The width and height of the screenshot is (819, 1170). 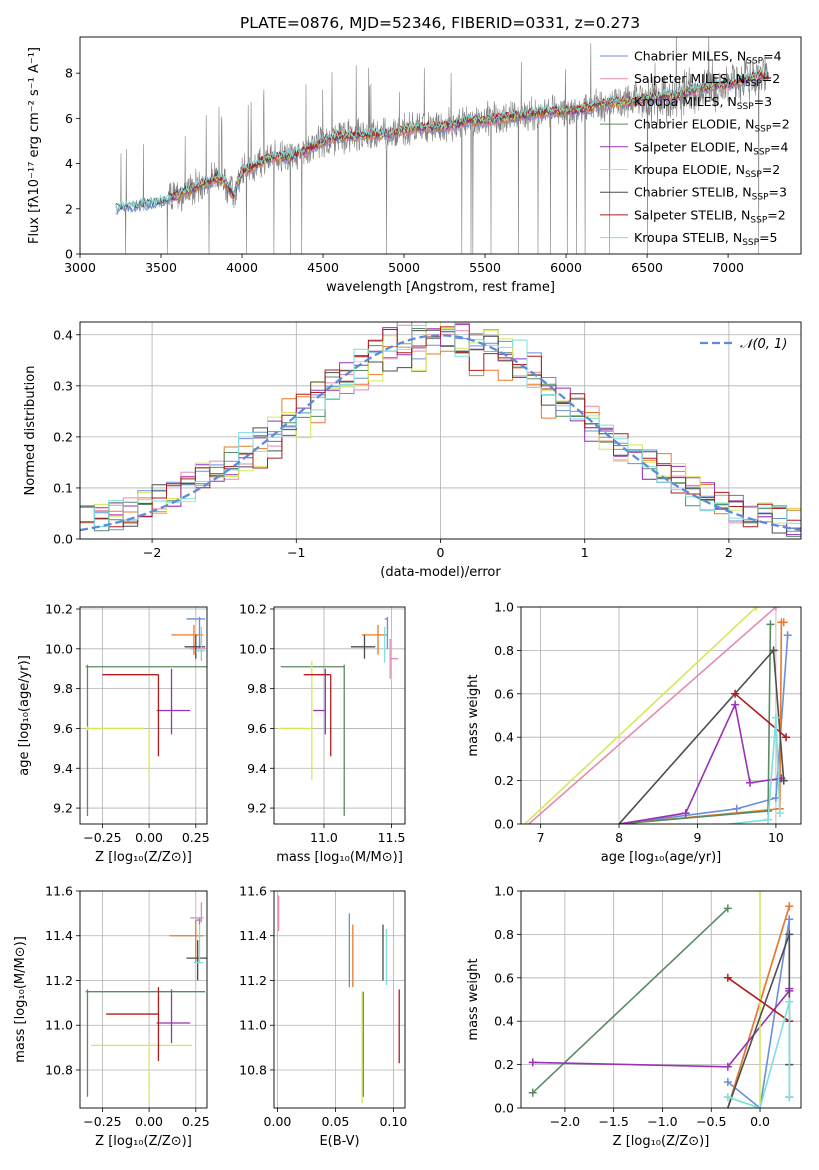 I want to click on x-tick-label: −0.5, so click(x=711, y=1121).